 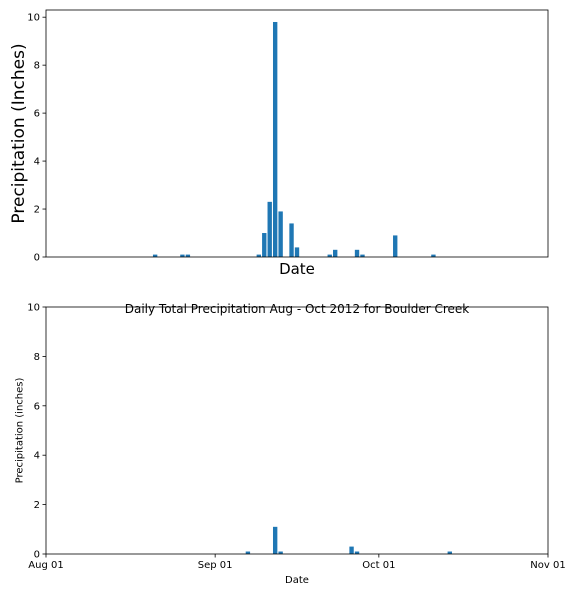 What do you see at coordinates (45, 565) in the screenshot?
I see `x-tick-label: Aug 01` at bounding box center [45, 565].